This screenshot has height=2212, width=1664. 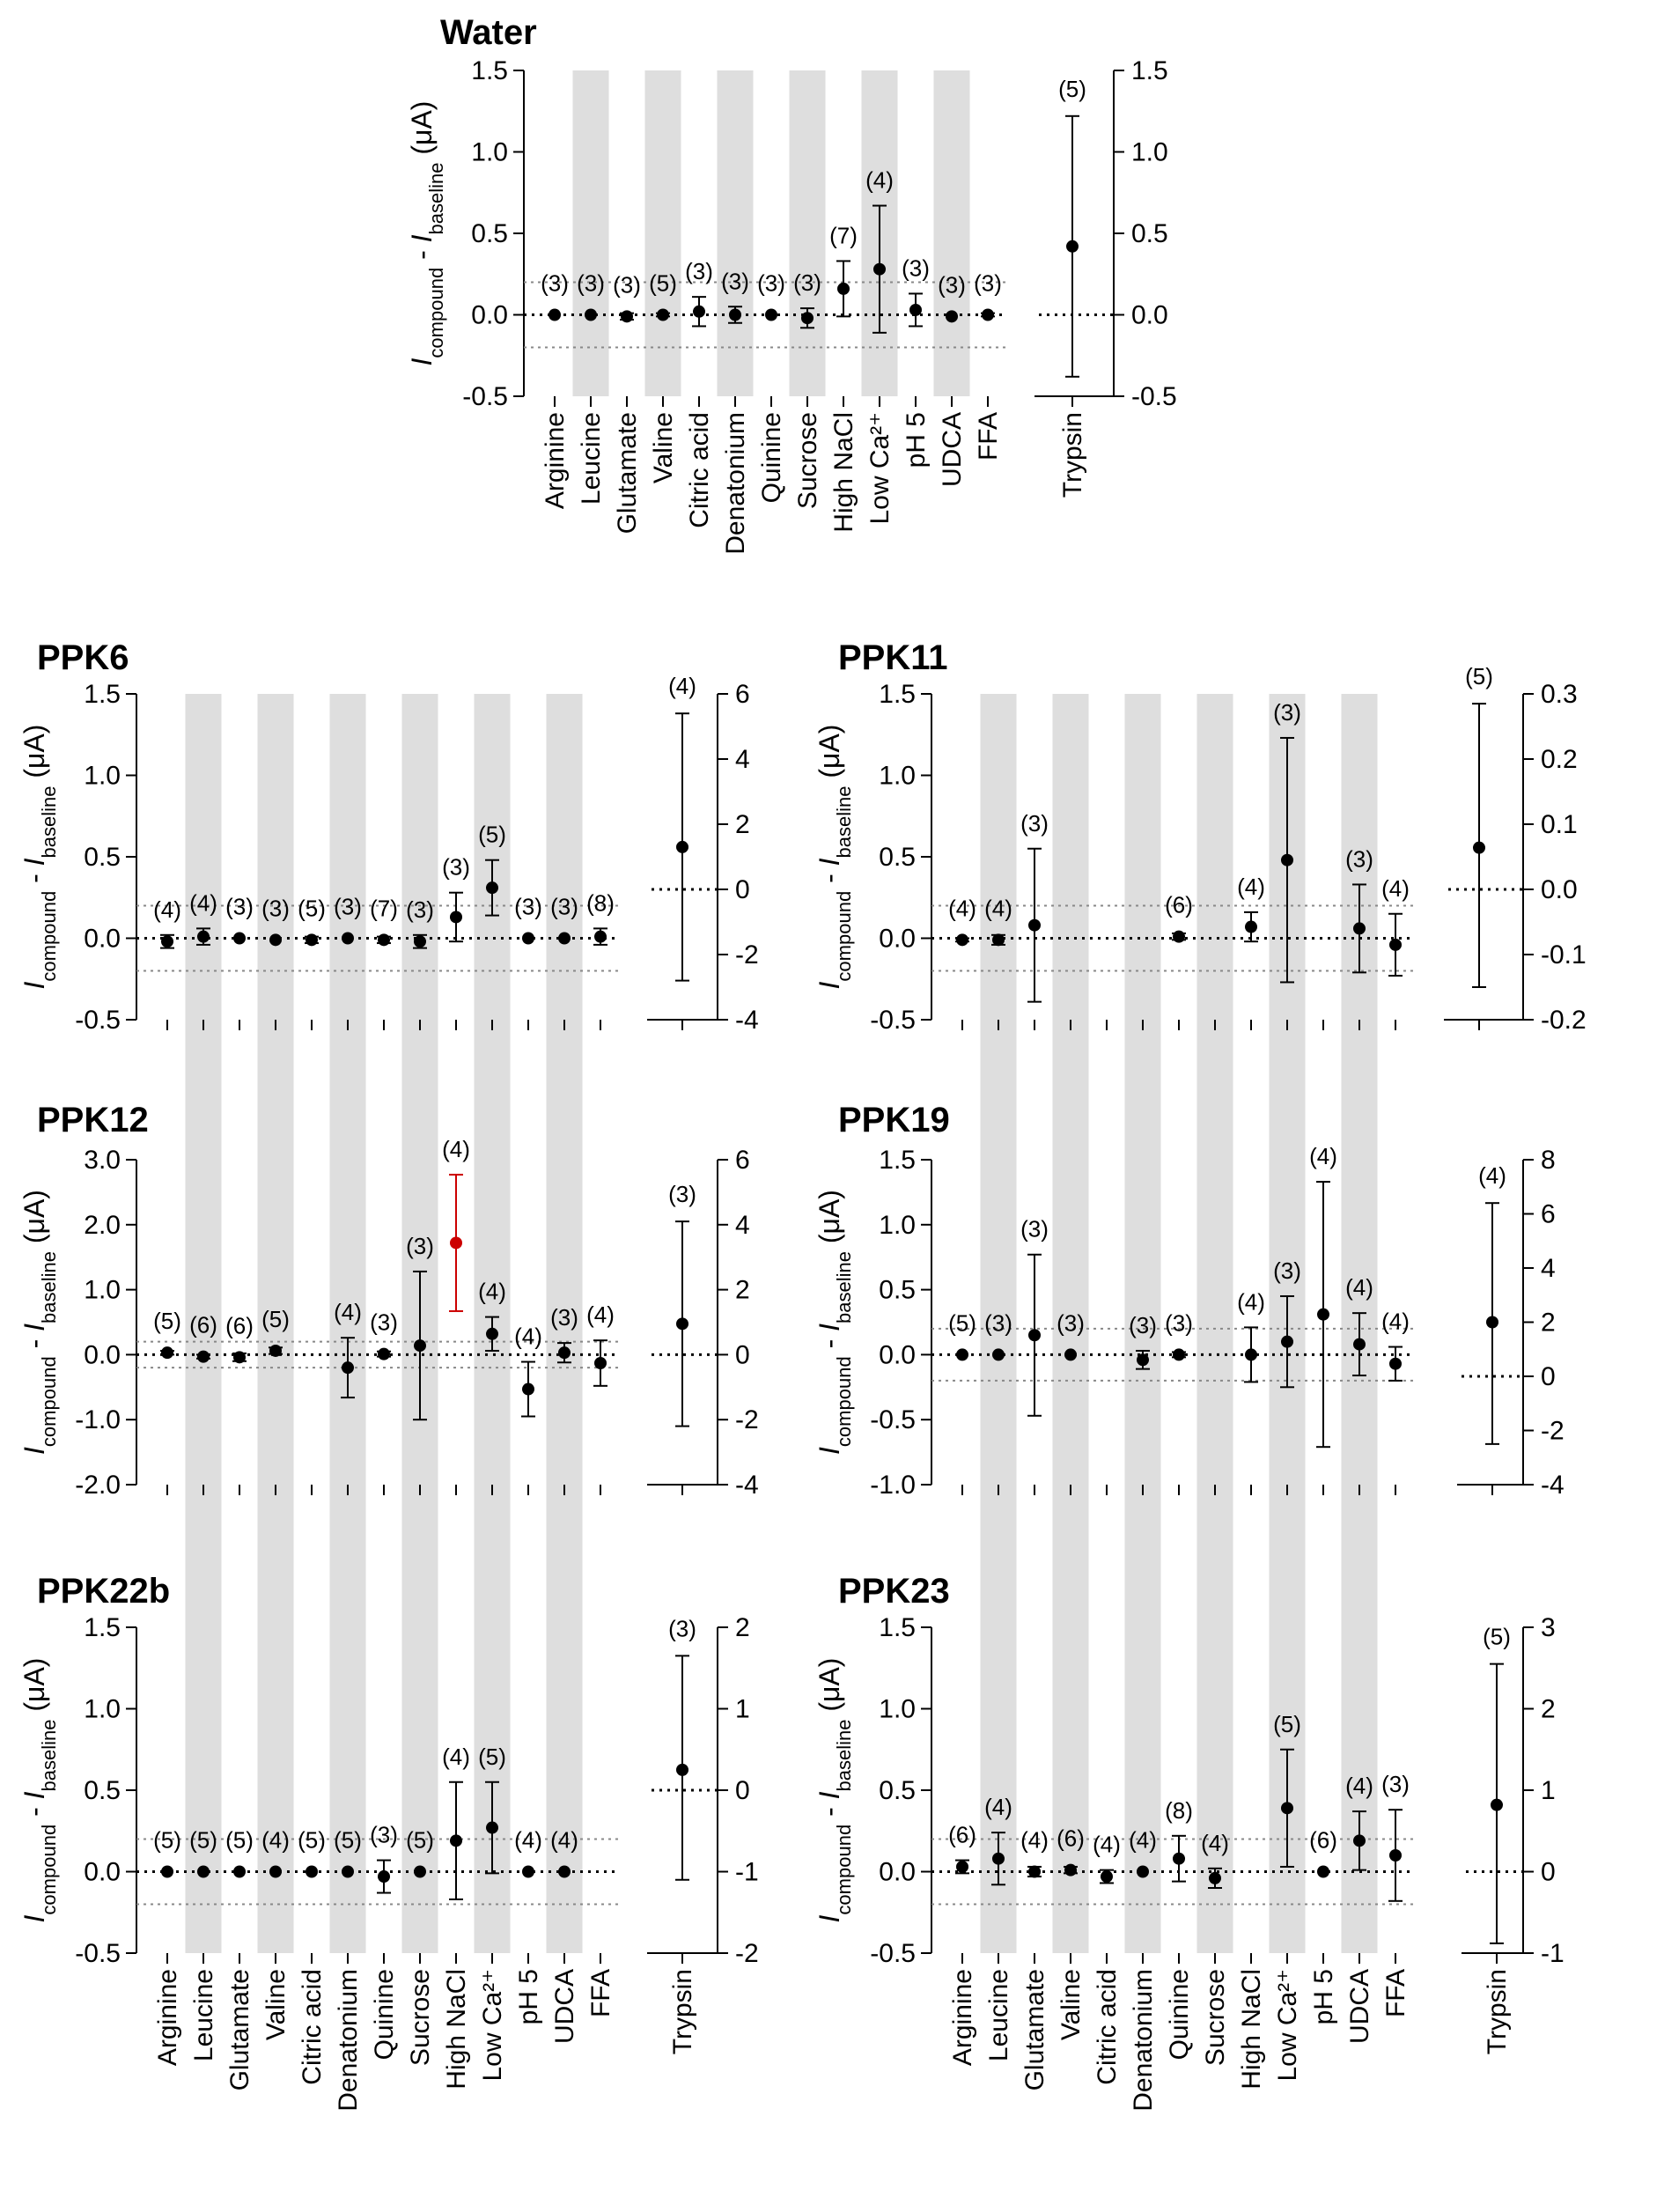 I want to click on category-label: pH 5, so click(x=528, y=1996).